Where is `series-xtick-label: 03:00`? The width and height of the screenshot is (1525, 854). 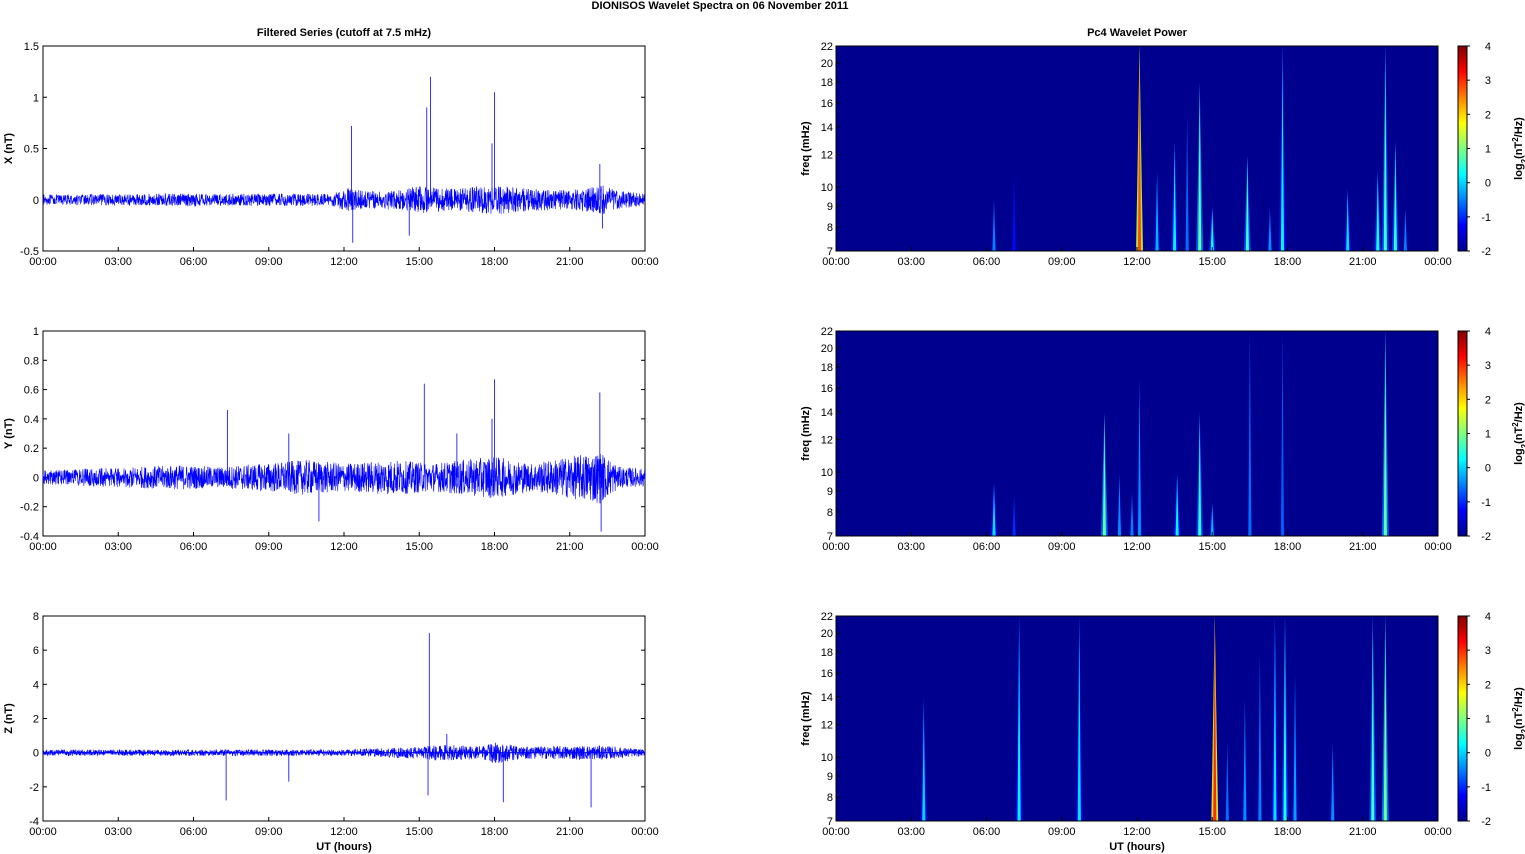
series-xtick-label: 03:00 is located at coordinates (118, 547).